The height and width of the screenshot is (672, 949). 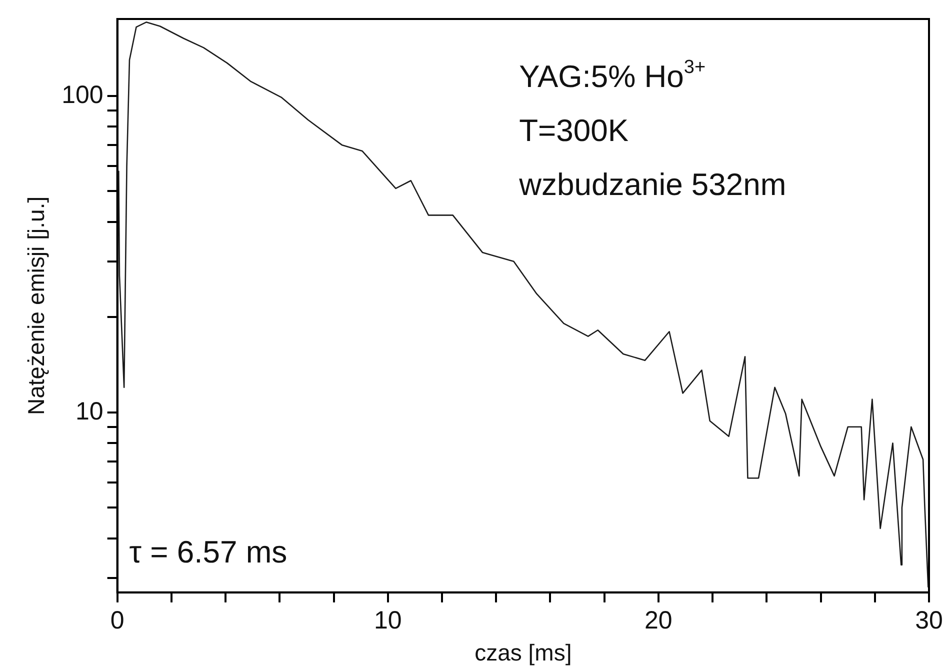 What do you see at coordinates (117, 620) in the screenshot?
I see `x-tick-label: 0` at bounding box center [117, 620].